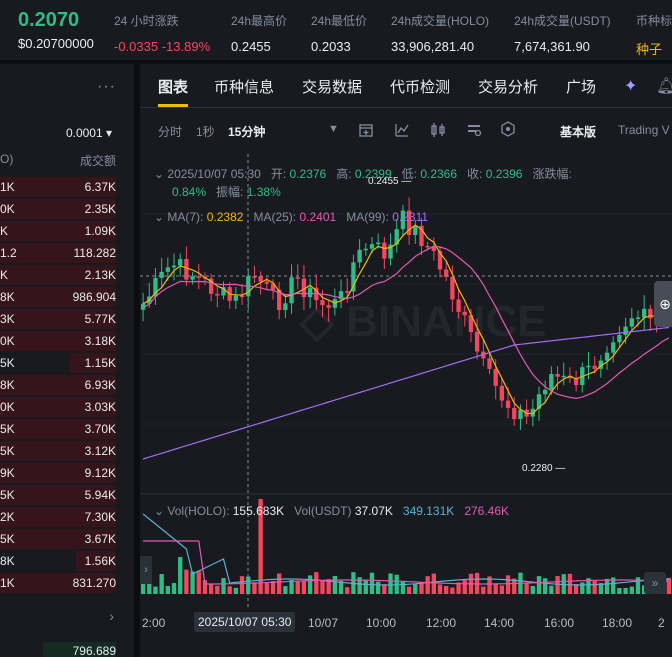  Describe the element at coordinates (7, 209) in the screenshot. I see `book-row-amount: 0K` at that location.